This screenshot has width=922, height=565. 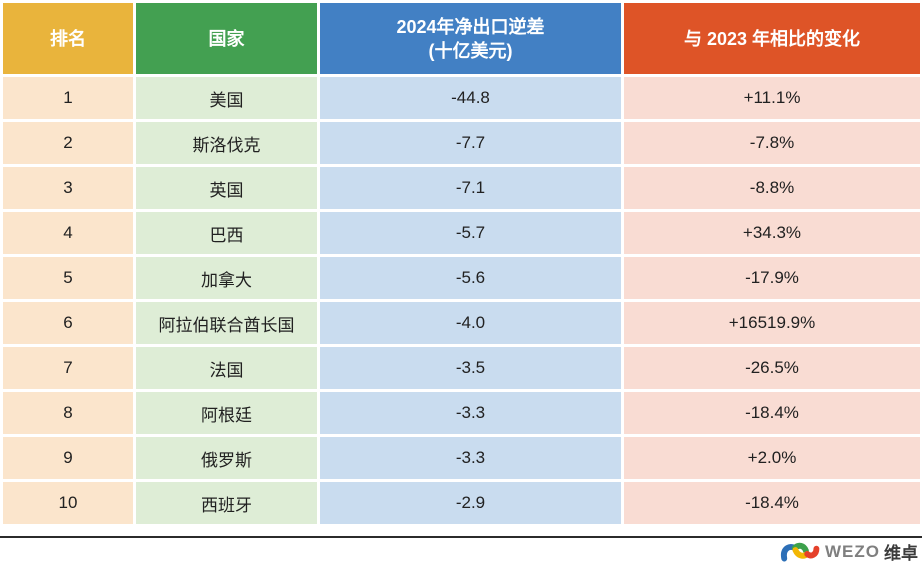 I want to click on cell-country: 美国, so click(x=226, y=98).